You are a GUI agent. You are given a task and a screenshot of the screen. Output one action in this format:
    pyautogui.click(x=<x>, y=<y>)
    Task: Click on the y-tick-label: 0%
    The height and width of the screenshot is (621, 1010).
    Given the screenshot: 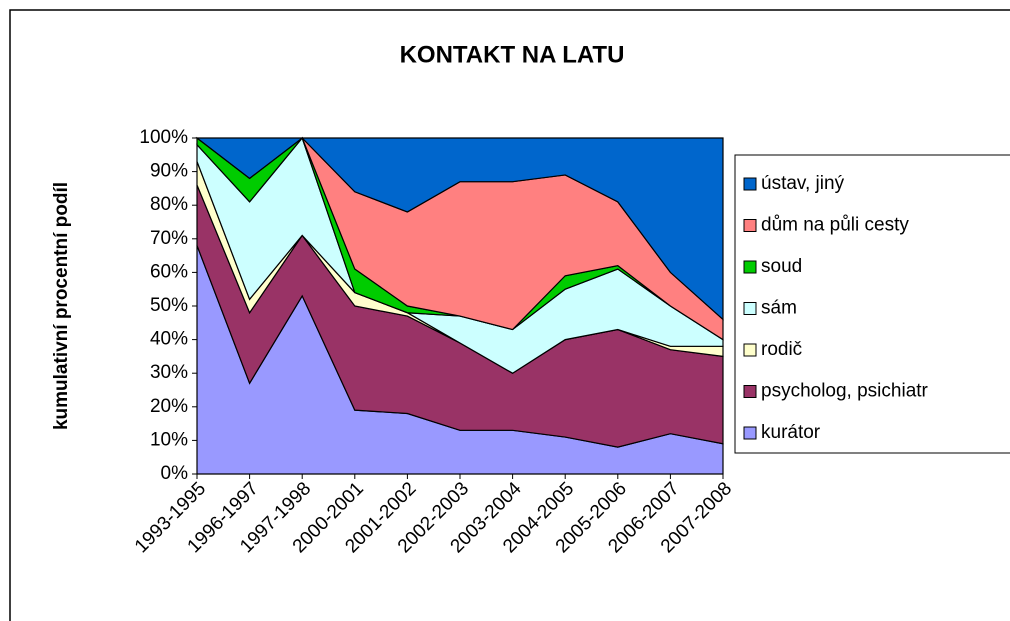 What is the action you would take?
    pyautogui.click(x=175, y=473)
    